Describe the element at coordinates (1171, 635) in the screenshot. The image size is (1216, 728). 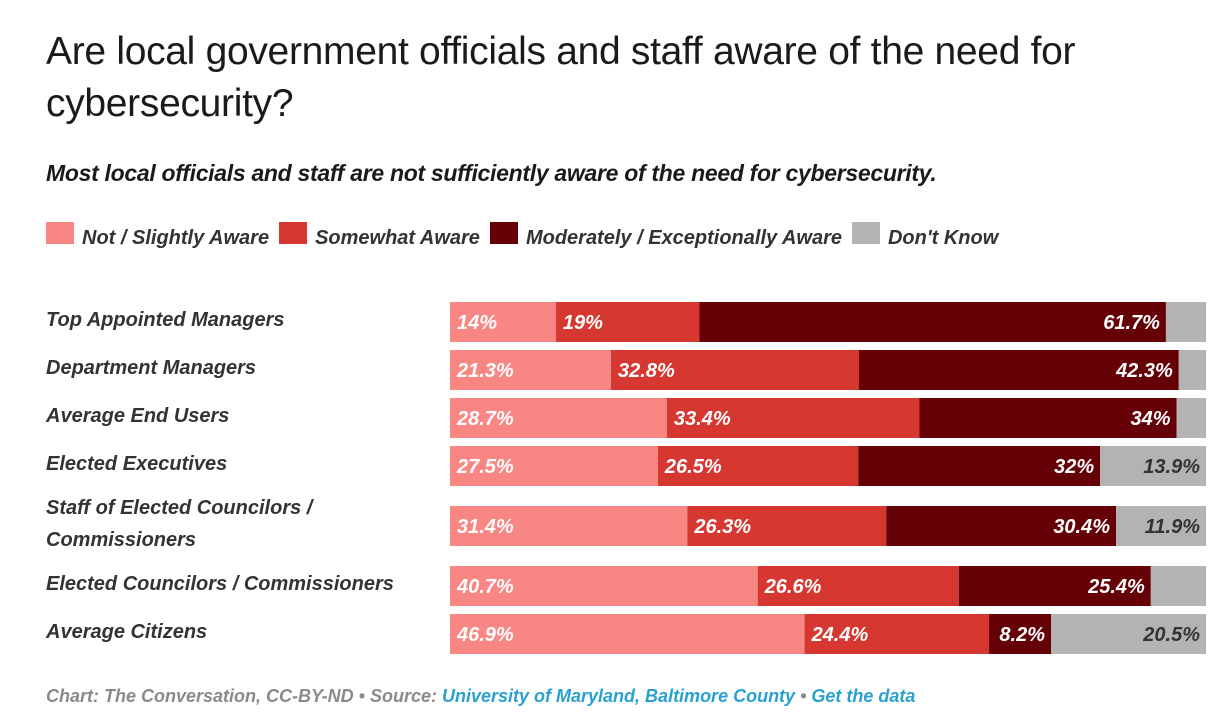
I see `data-label: 20.5%` at that location.